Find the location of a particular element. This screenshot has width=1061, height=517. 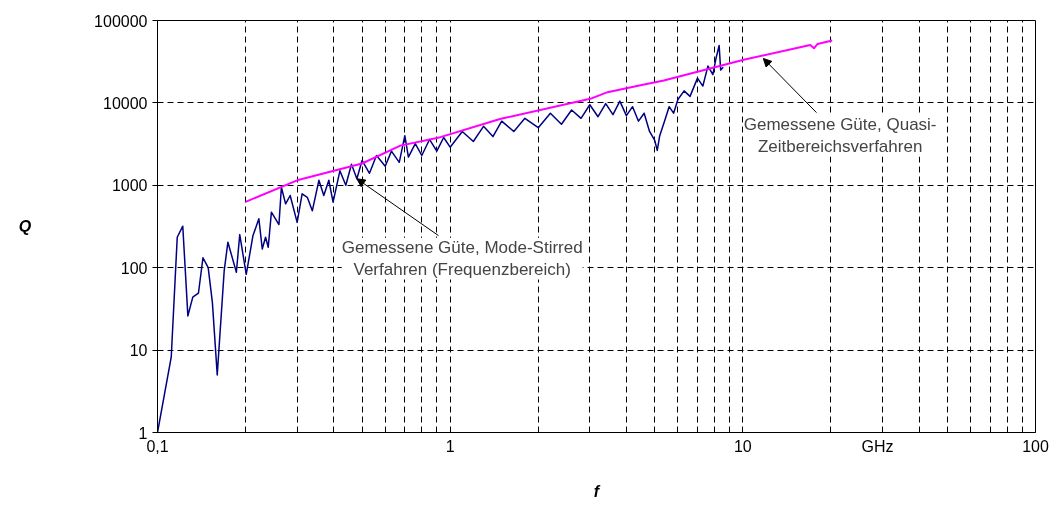

y-tick-label: 1 is located at coordinates (143, 433).